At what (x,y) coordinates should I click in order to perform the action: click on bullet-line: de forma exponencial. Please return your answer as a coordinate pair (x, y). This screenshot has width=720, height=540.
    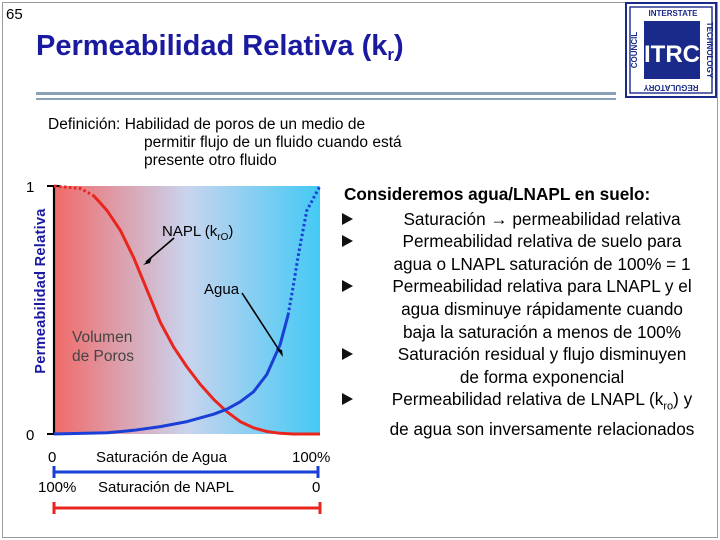
    Looking at the image, I should click on (542, 376).